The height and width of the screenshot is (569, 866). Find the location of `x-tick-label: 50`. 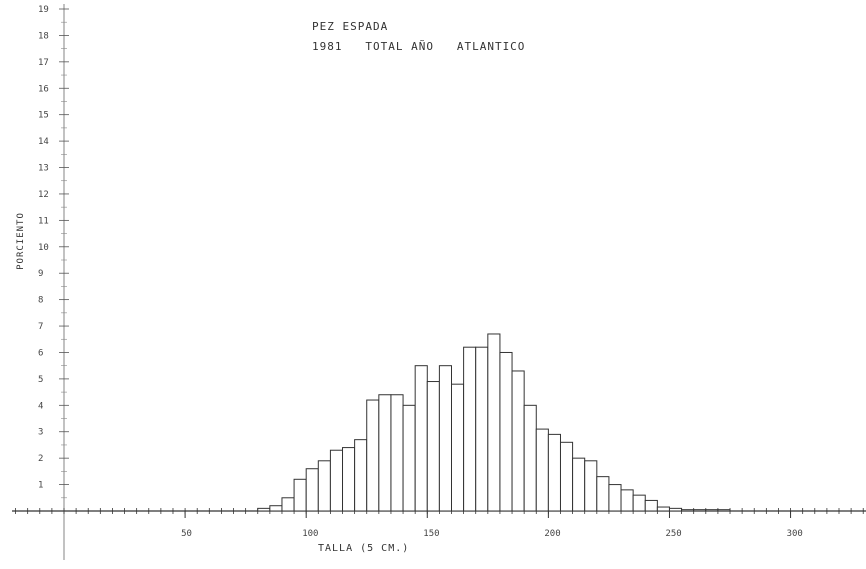

x-tick-label: 50 is located at coordinates (186, 534).